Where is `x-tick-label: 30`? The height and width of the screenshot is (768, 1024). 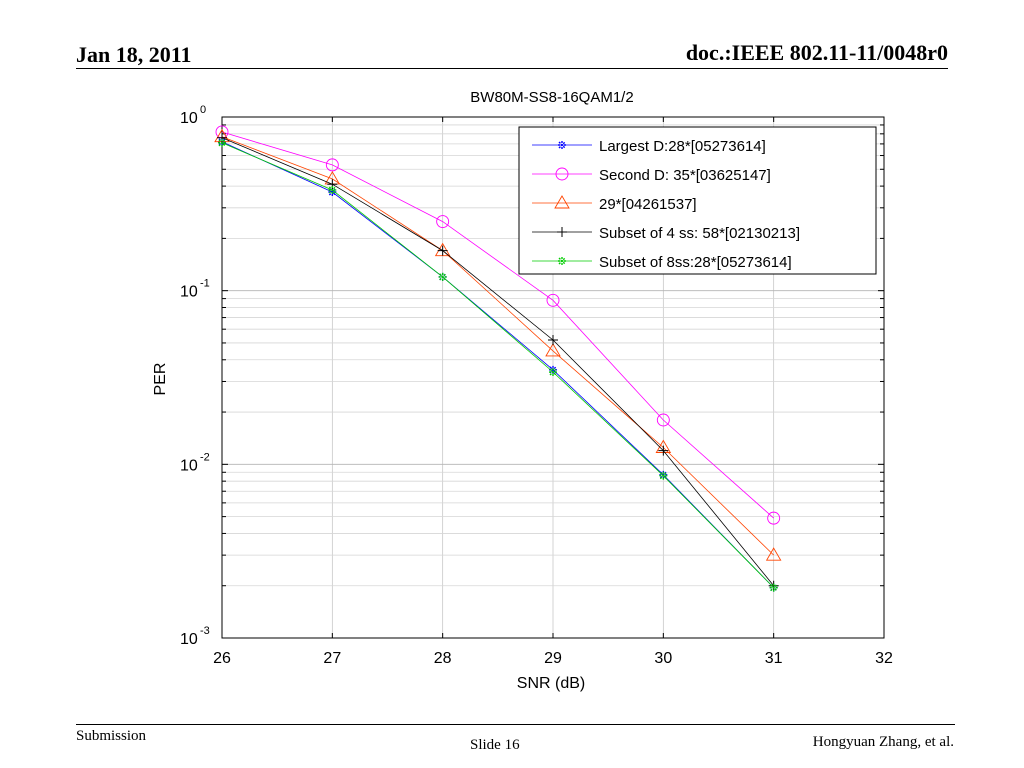 x-tick-label: 30 is located at coordinates (663, 658).